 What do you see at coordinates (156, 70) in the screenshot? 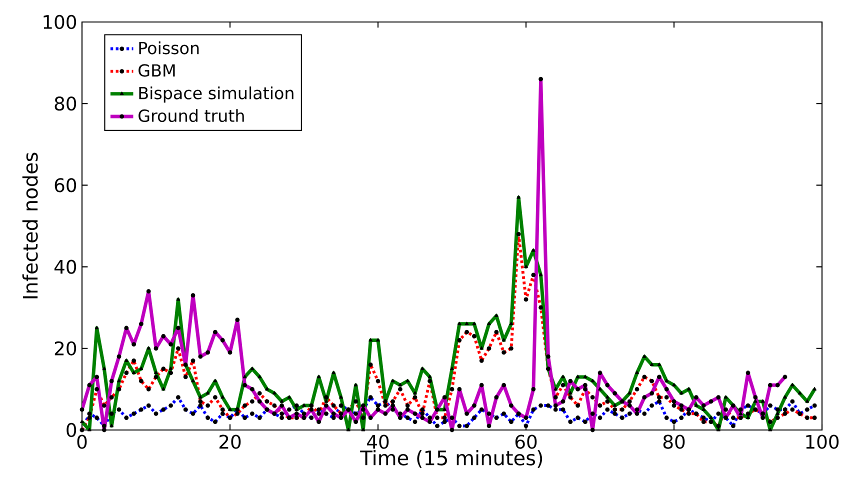
I see `legend-label: GBM` at bounding box center [156, 70].